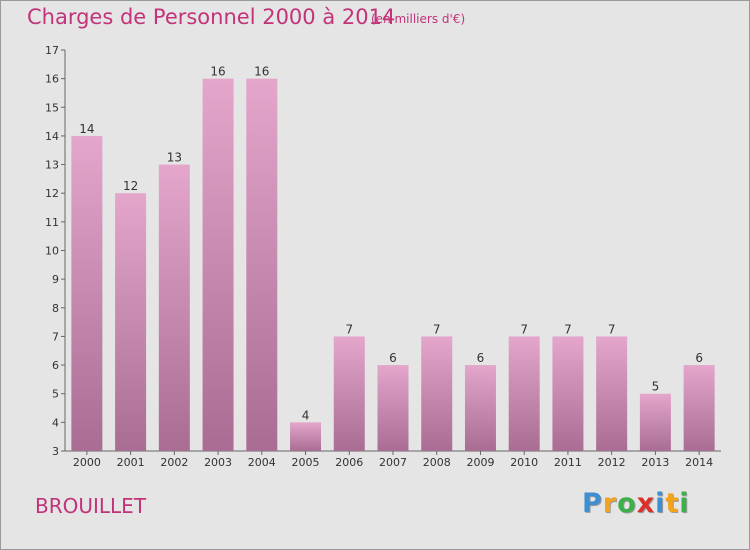 This screenshot has width=750, height=550. What do you see at coordinates (568, 462) in the screenshot?
I see `x-tick-label: 2011` at bounding box center [568, 462].